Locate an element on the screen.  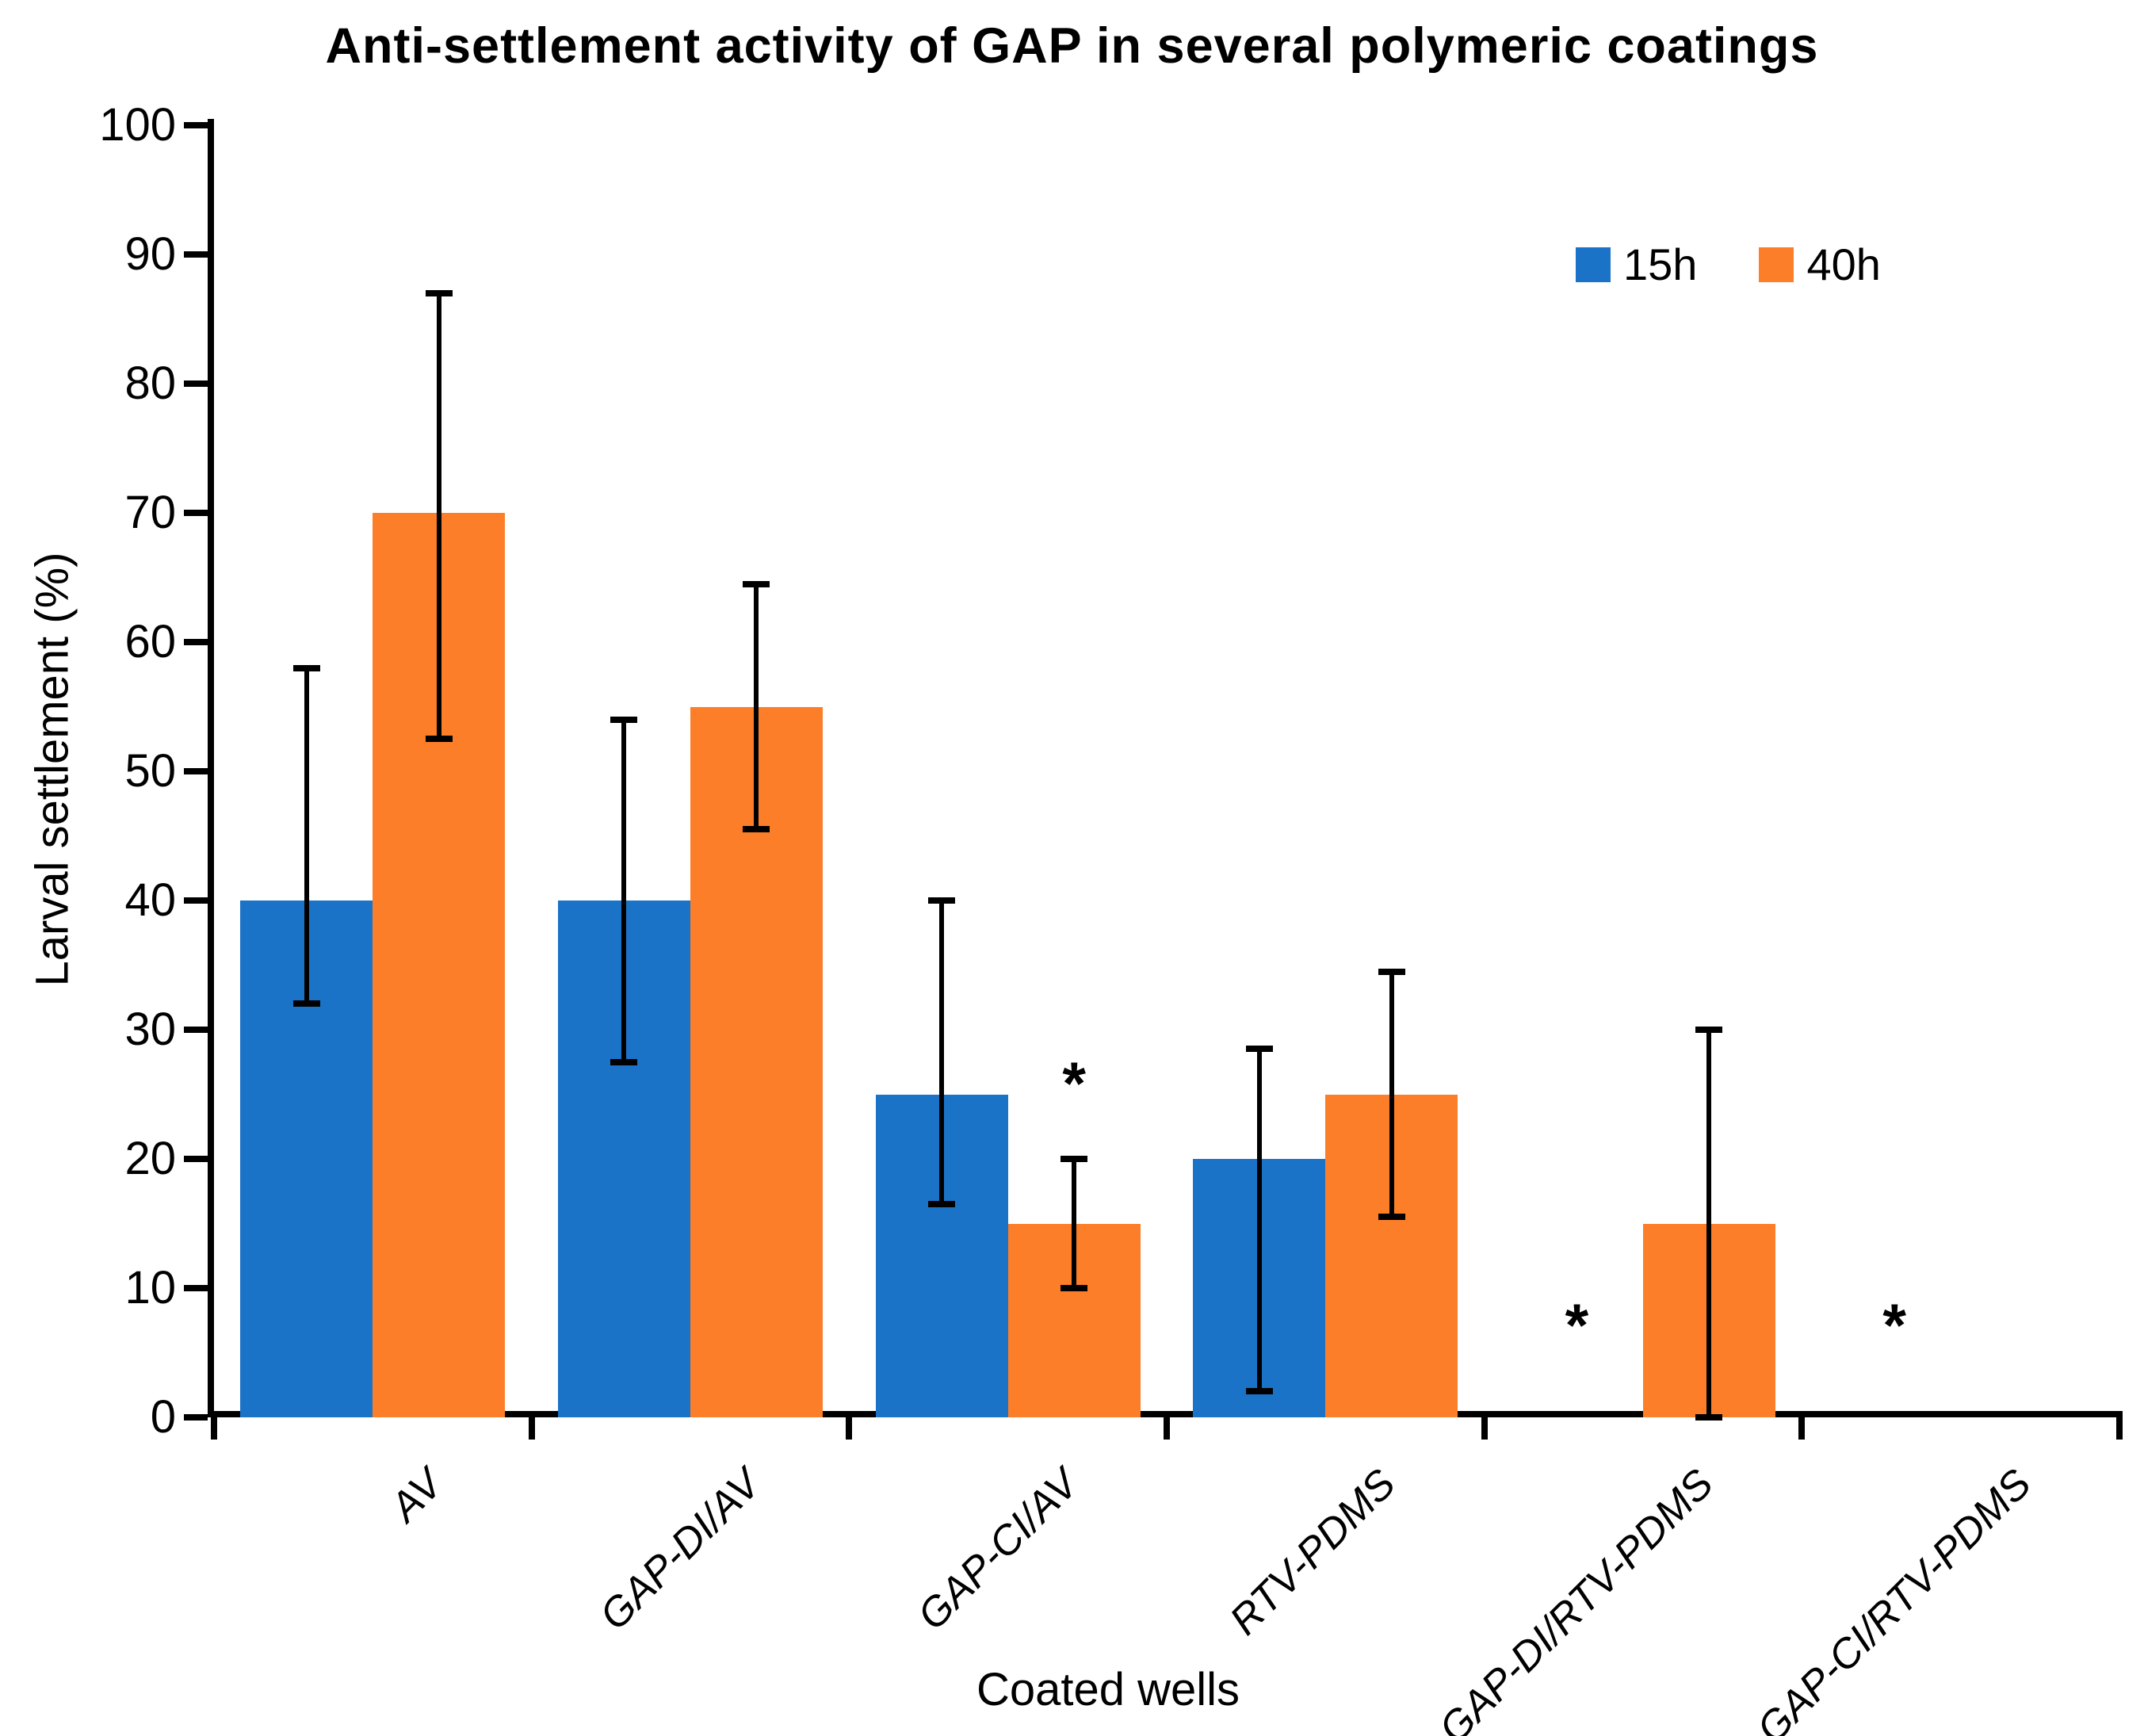
y-tick-label: 40 is located at coordinates (150, 900).